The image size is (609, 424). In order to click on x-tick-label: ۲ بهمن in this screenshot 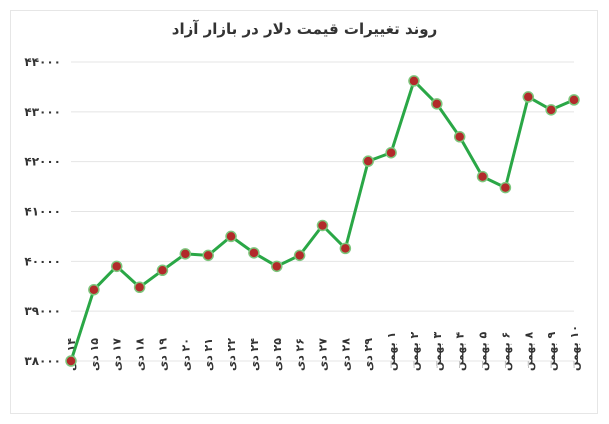, I will do `click(414, 352)`.